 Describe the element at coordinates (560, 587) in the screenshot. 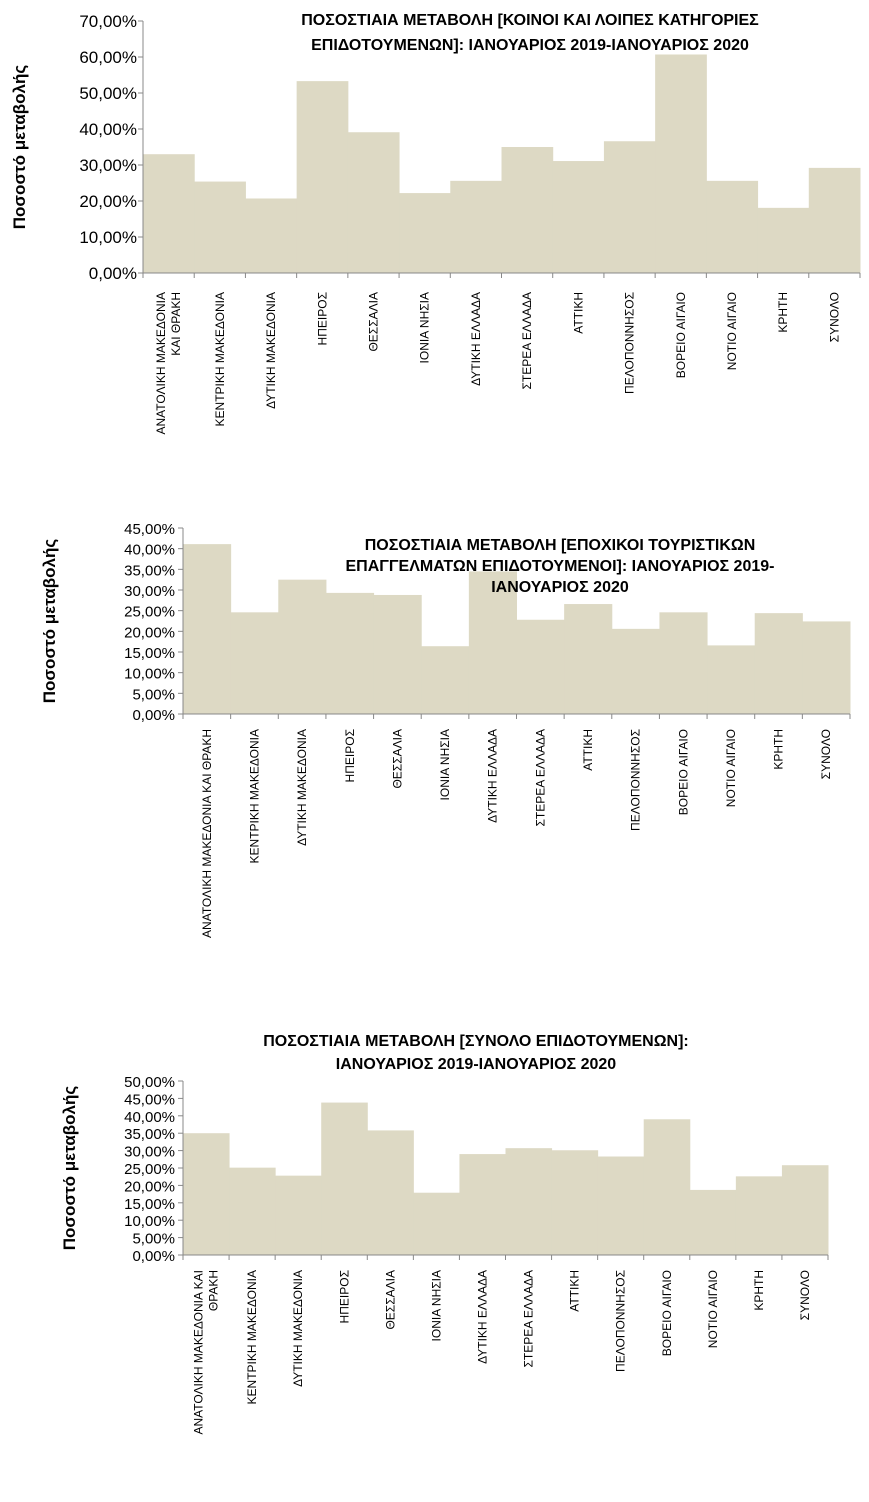

I see `chart-title-line: ΙΑΝΟΥΑΡΙΟΣ 2020` at that location.